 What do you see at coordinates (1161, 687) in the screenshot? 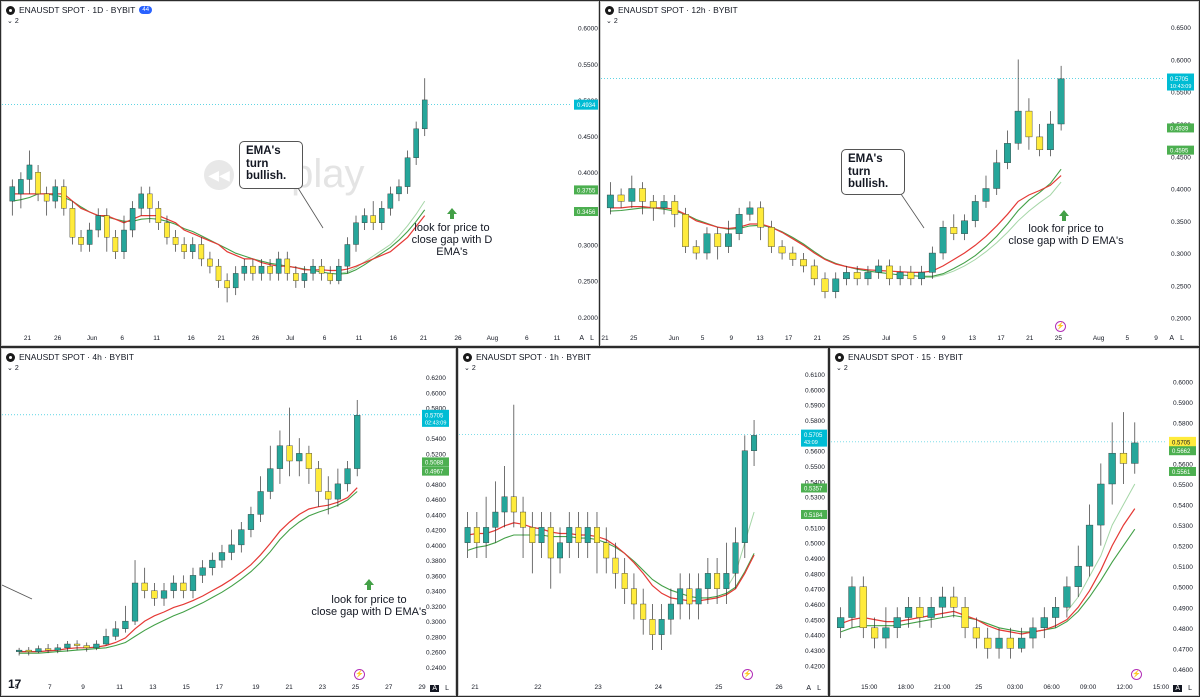
I see `x-tick-label: 15:00` at bounding box center [1161, 687].